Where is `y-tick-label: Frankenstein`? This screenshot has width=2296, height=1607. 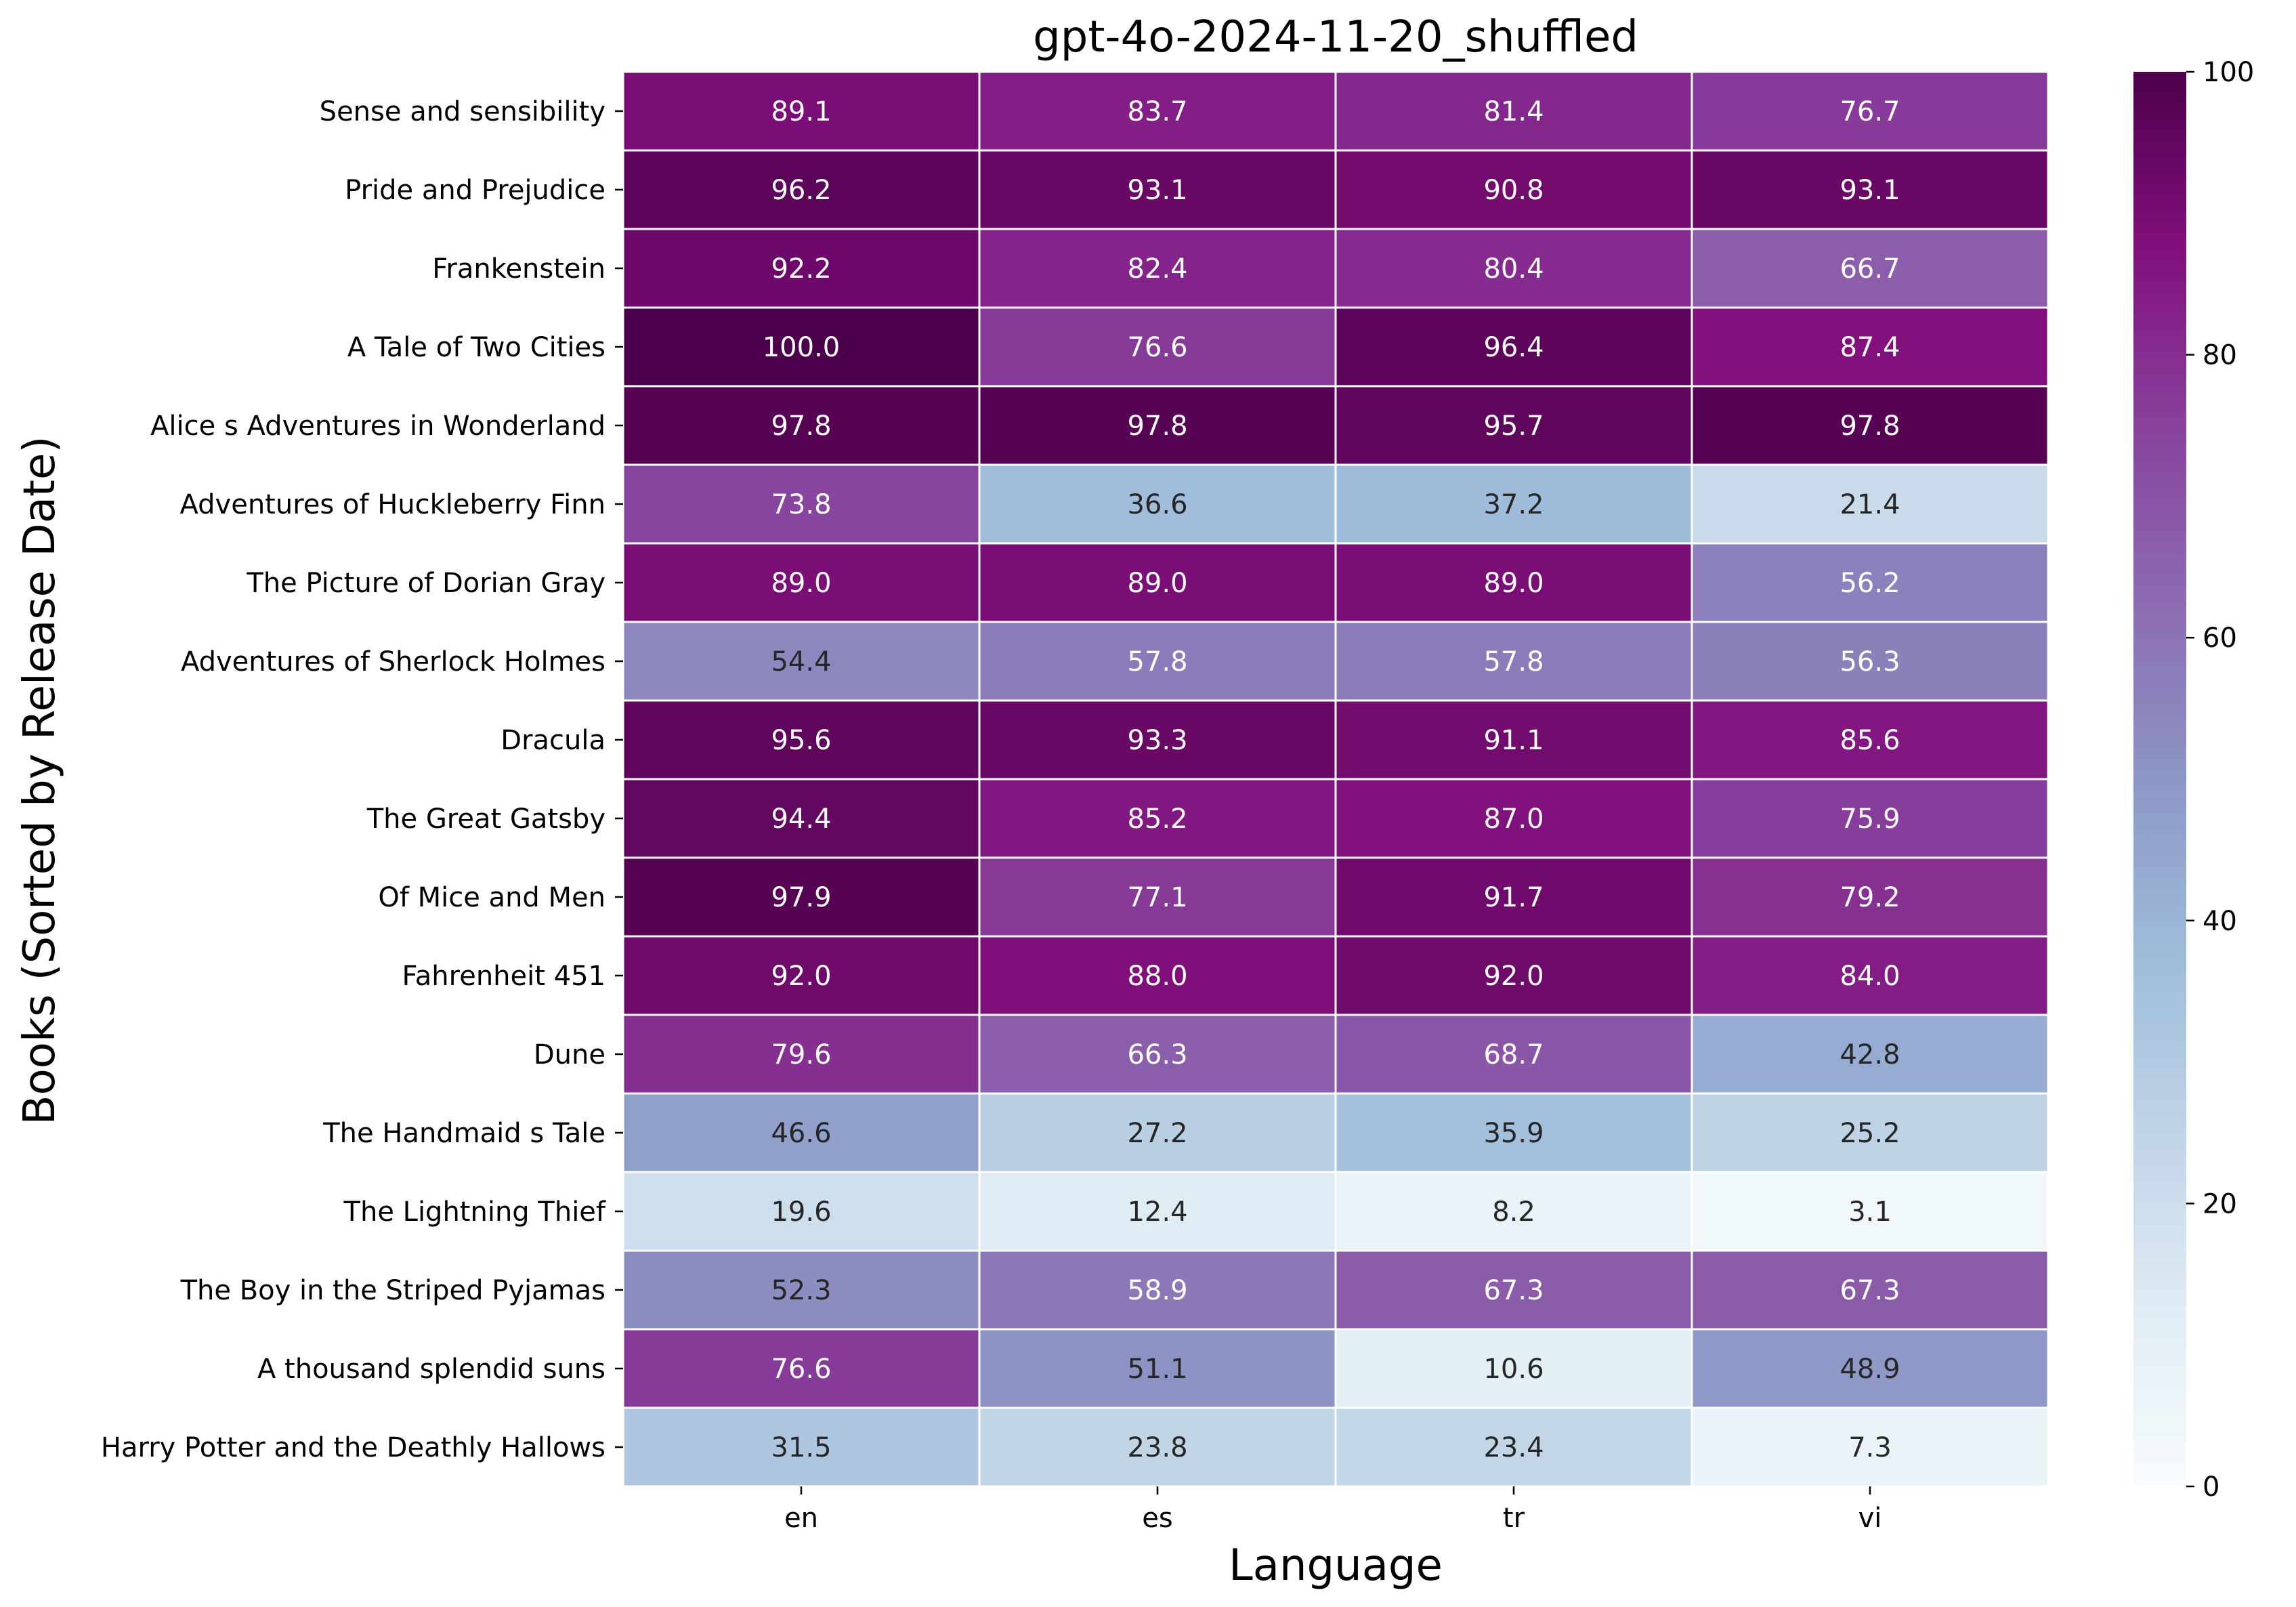
y-tick-label: Frankenstein is located at coordinates (518, 269).